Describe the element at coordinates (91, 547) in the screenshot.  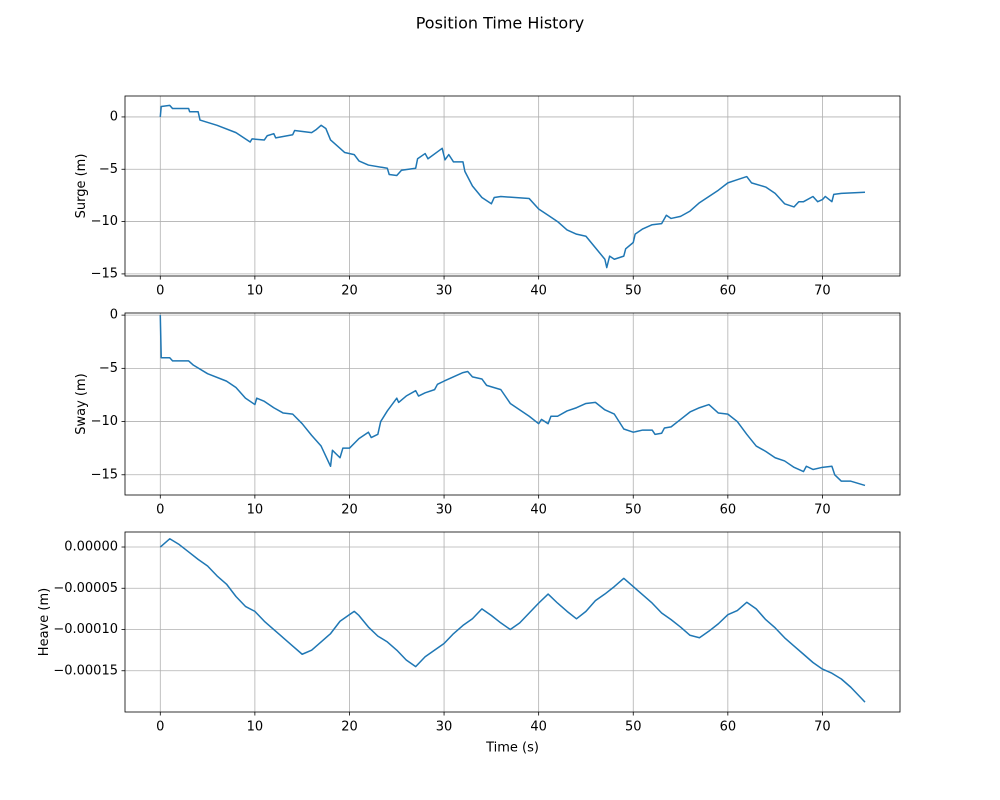
I see `y-tick-label: 0.00000` at that location.